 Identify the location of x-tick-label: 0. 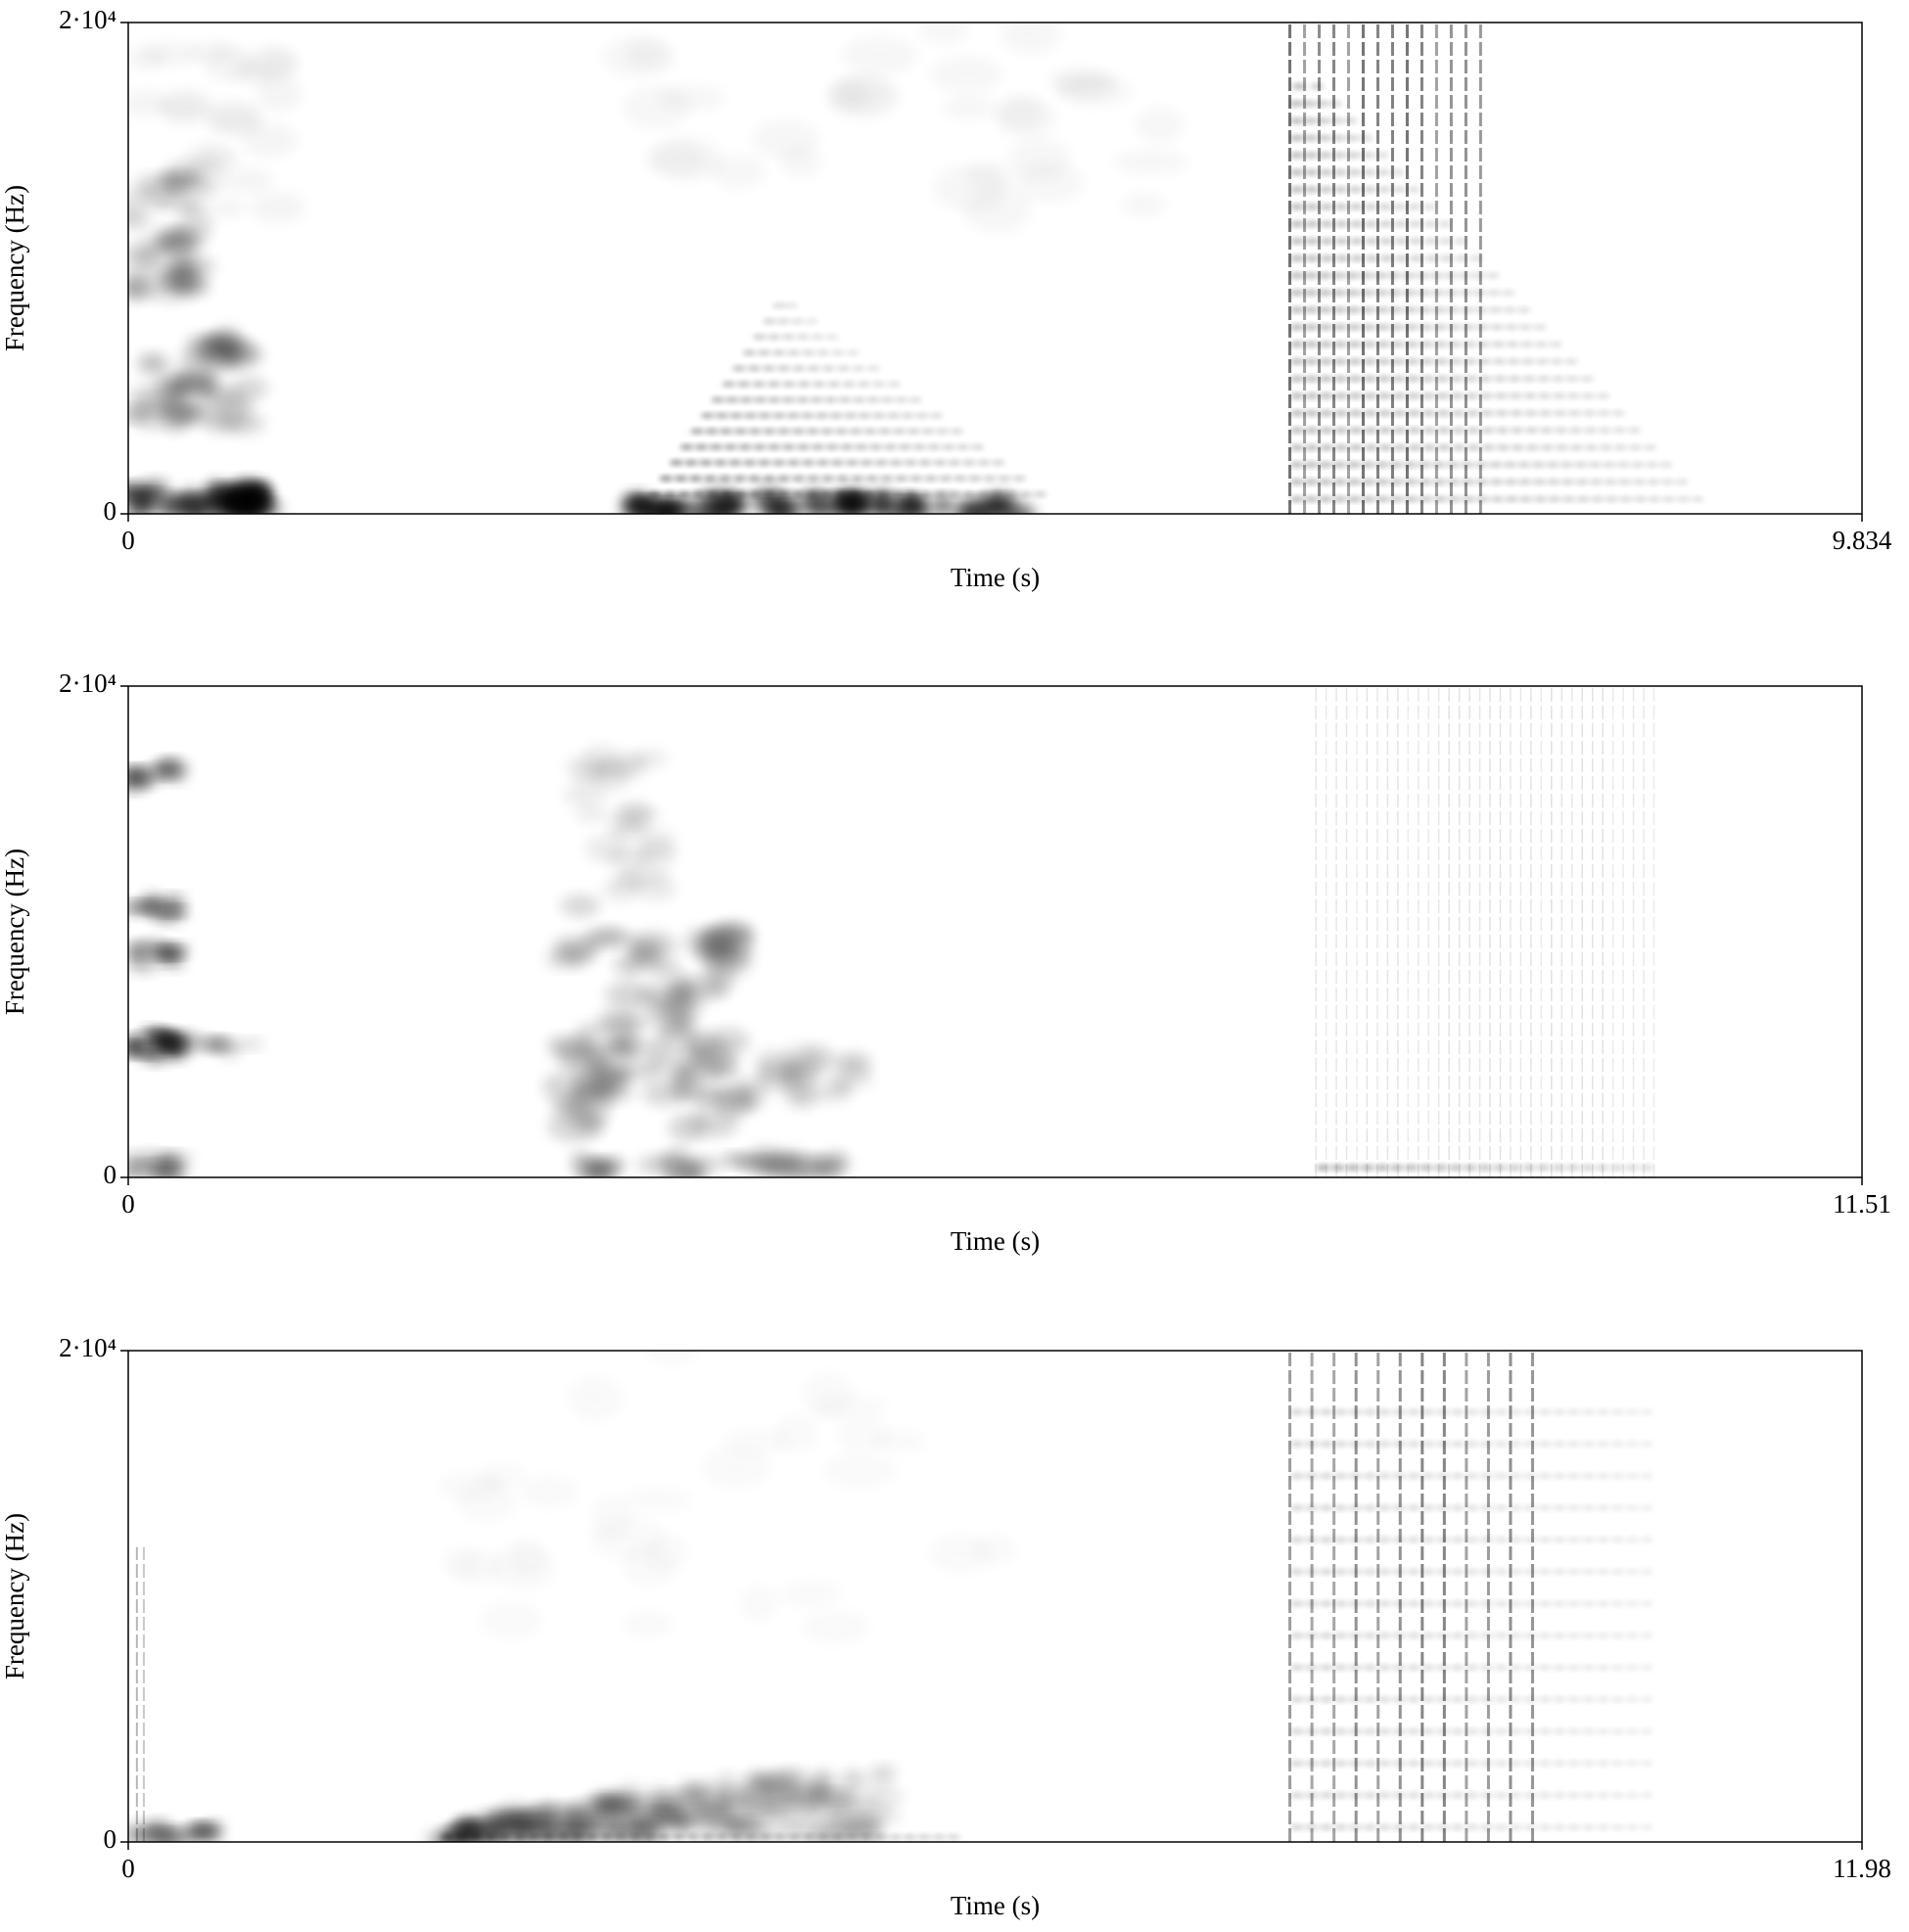
(128, 540).